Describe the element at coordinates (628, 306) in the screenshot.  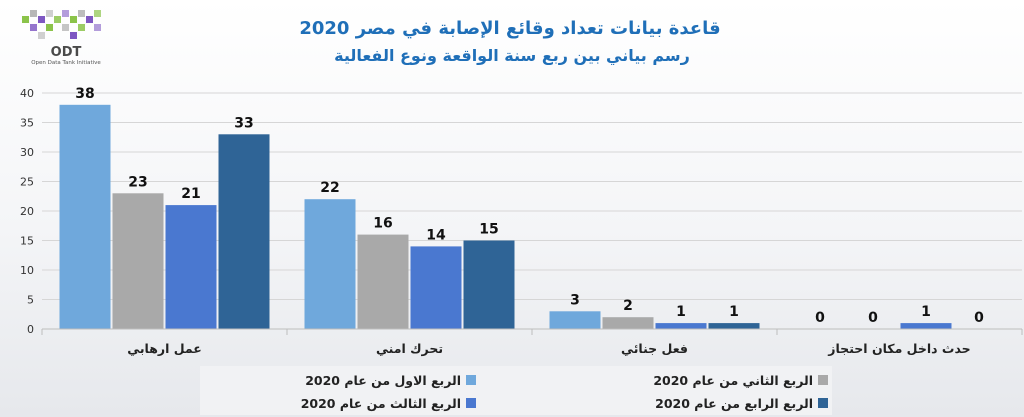
I see `data-label: 2` at that location.